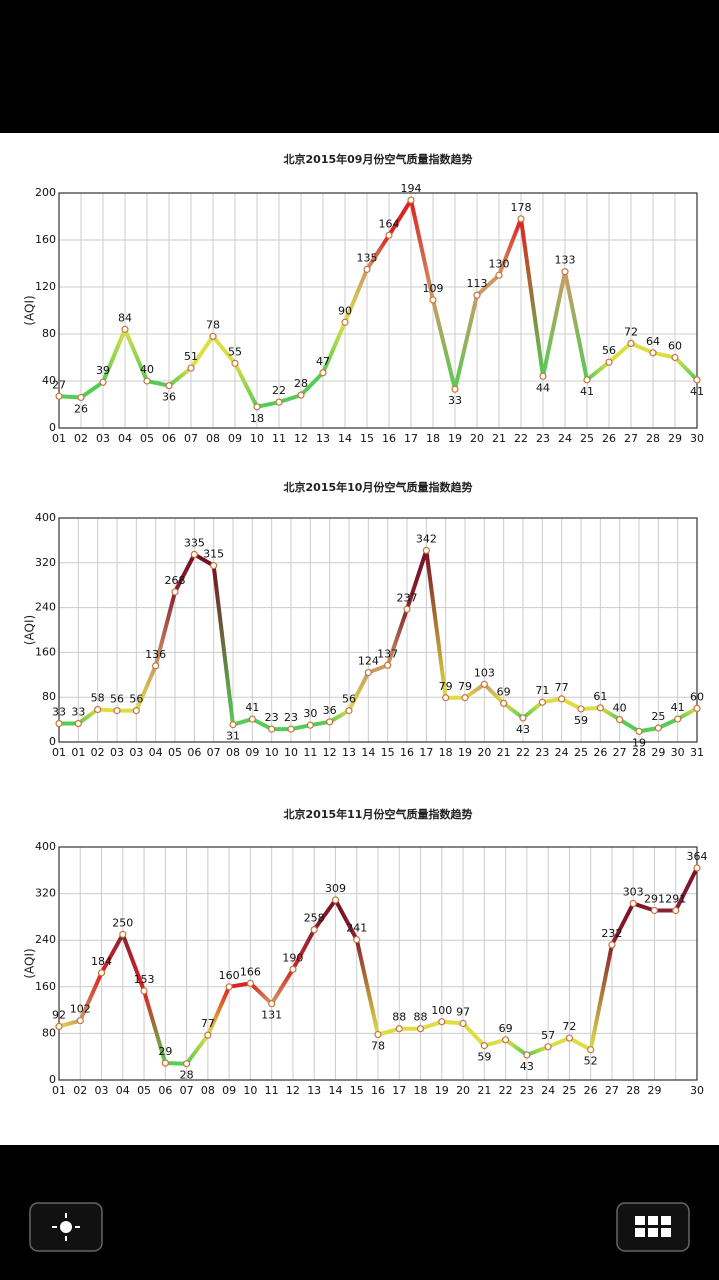  I want to click on data-label: 309, so click(335, 888).